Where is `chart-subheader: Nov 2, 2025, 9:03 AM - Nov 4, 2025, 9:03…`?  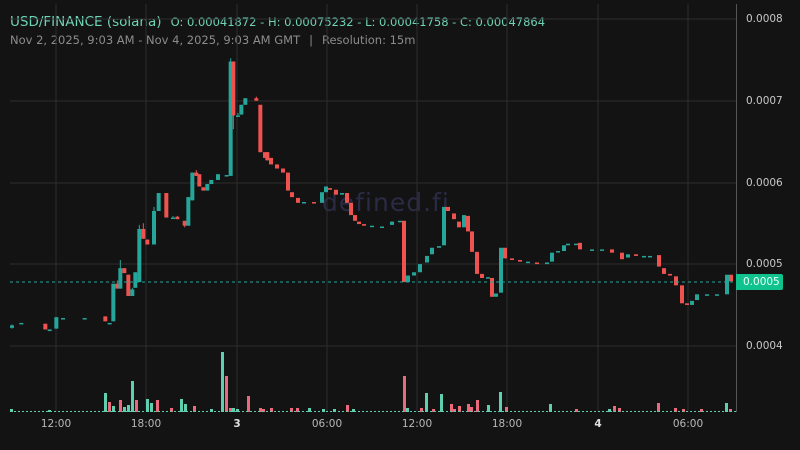
chart-subheader: Nov 2, 2025, 9:03 AM - Nov 4, 2025, 9:03… is located at coordinates (212, 40).